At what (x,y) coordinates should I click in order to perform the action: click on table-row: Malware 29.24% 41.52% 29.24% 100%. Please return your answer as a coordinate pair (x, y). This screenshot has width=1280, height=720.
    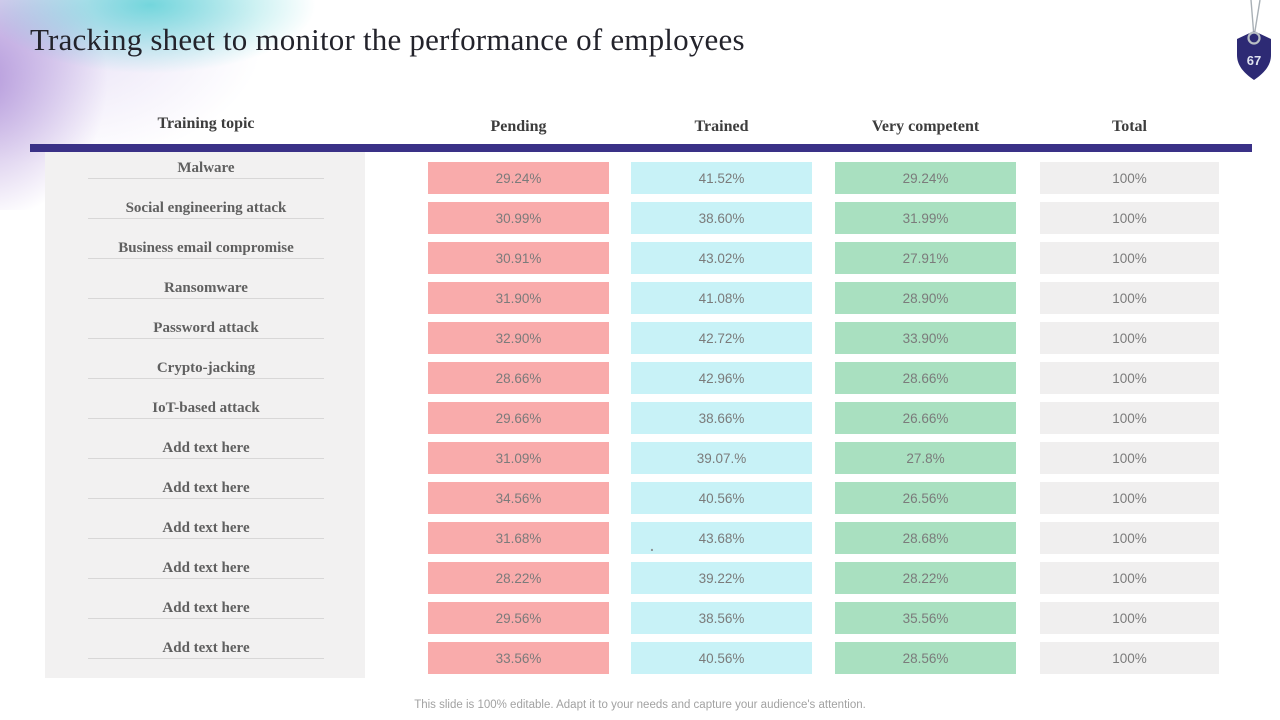
    Looking at the image, I should click on (640, 178).